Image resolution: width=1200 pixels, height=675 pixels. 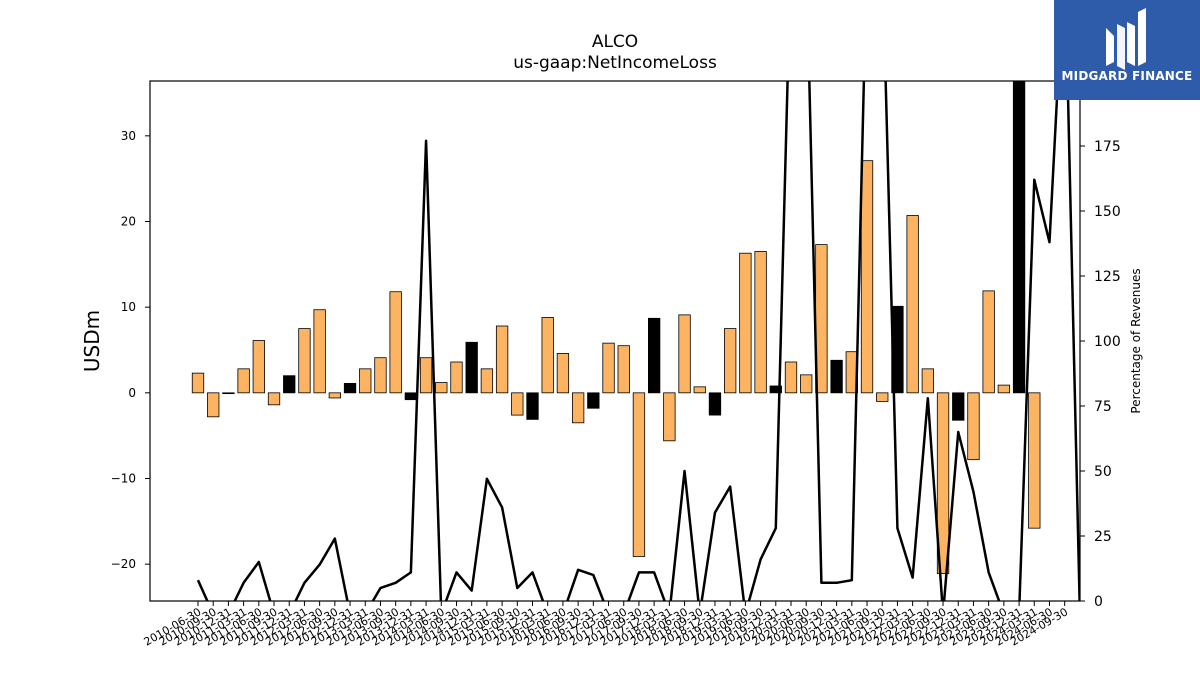 What do you see at coordinates (1107, 212) in the screenshot?
I see `y2-tick-label: 150` at bounding box center [1107, 212].